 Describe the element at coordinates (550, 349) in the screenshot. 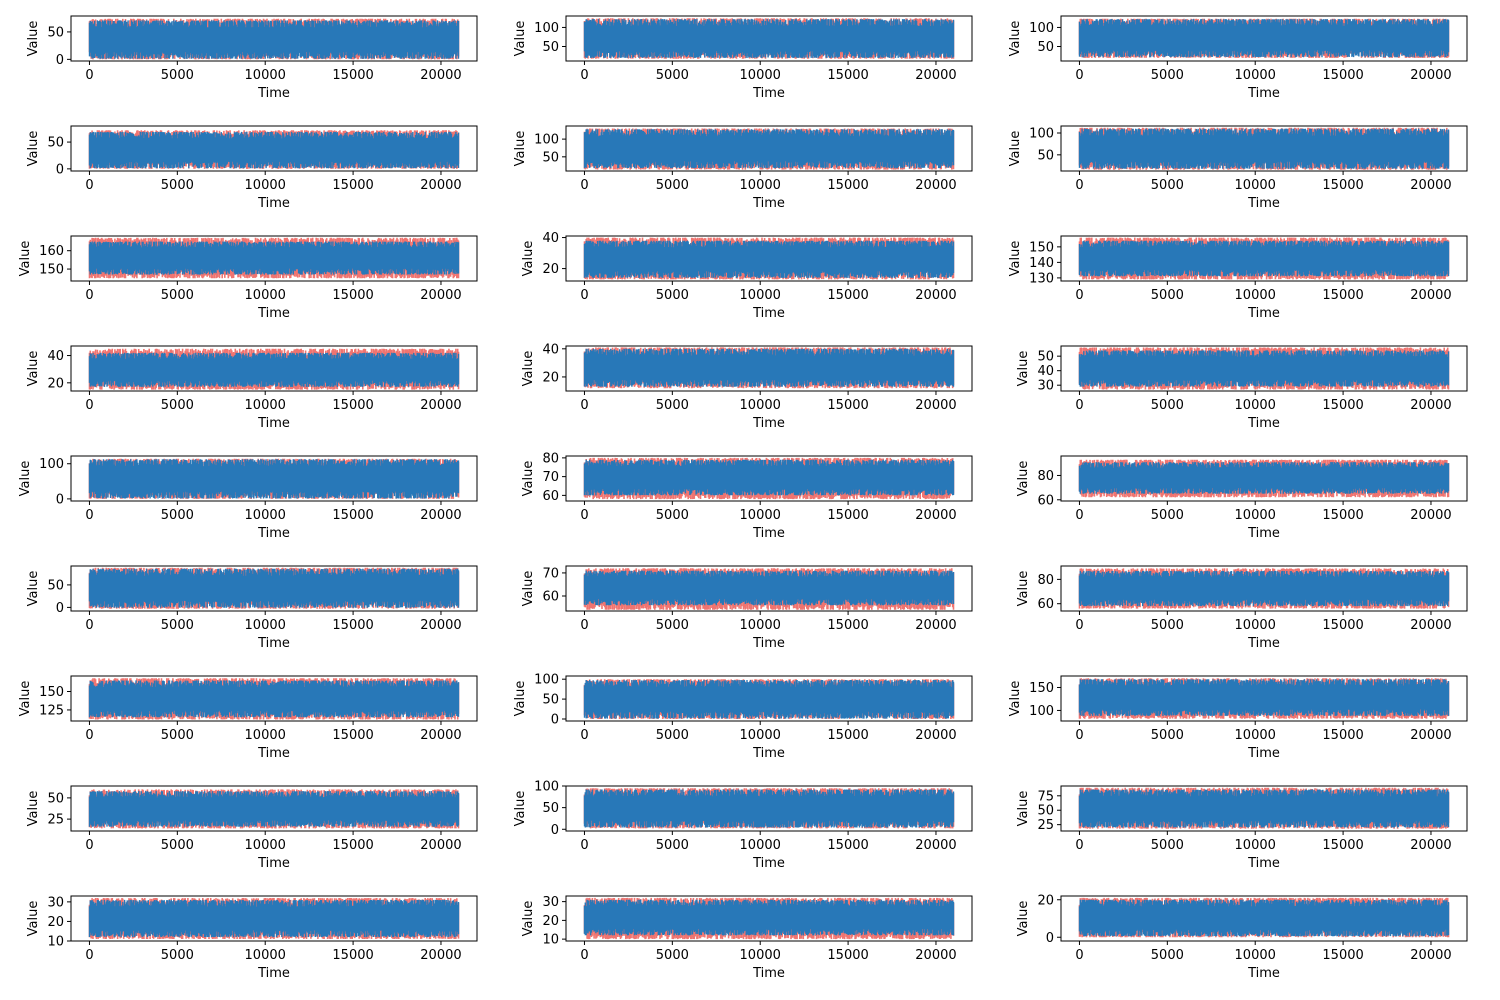

I see `y-tick-label: 40` at that location.